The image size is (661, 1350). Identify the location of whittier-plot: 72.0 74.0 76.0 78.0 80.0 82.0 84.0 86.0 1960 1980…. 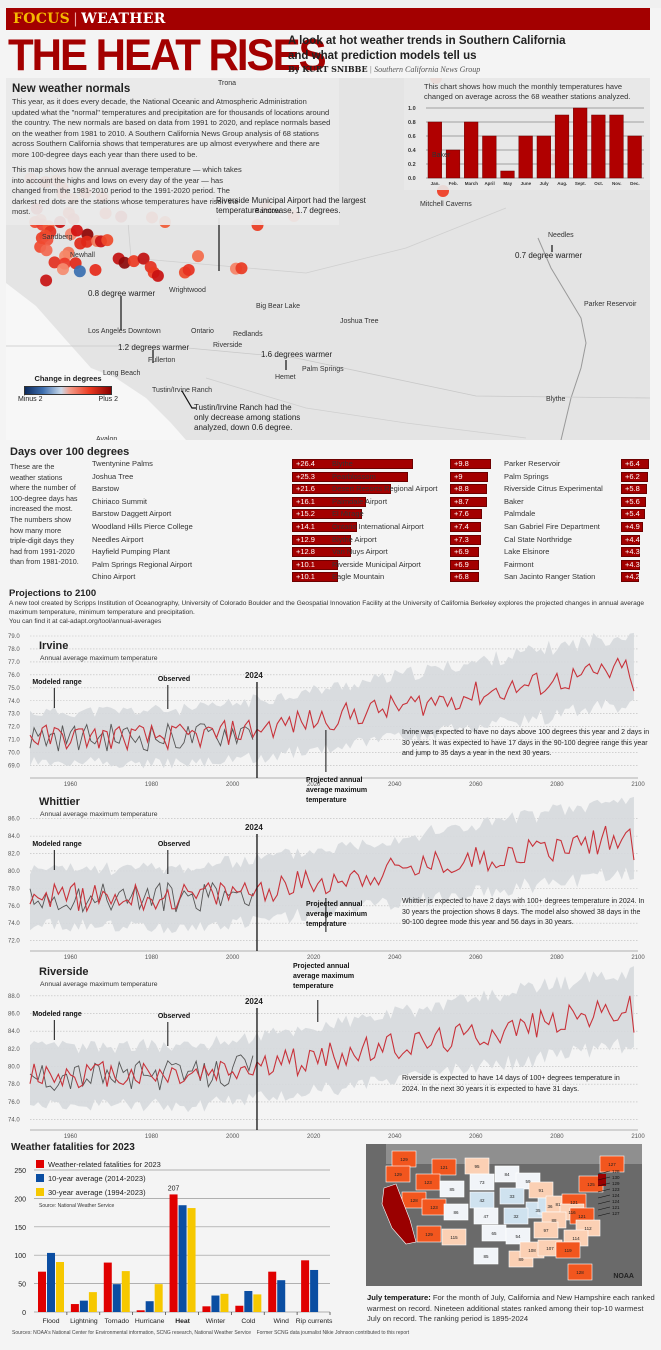
(326, 878).